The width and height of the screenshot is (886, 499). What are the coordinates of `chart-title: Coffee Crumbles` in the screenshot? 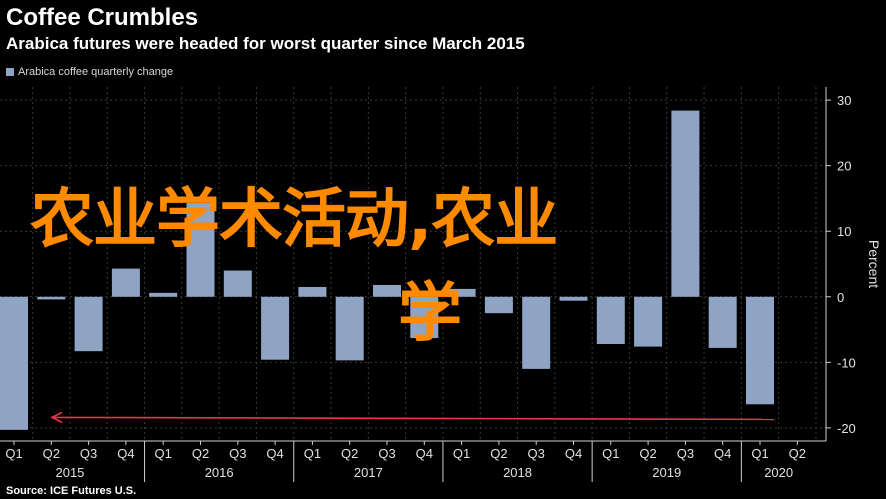 It's located at (102, 17).